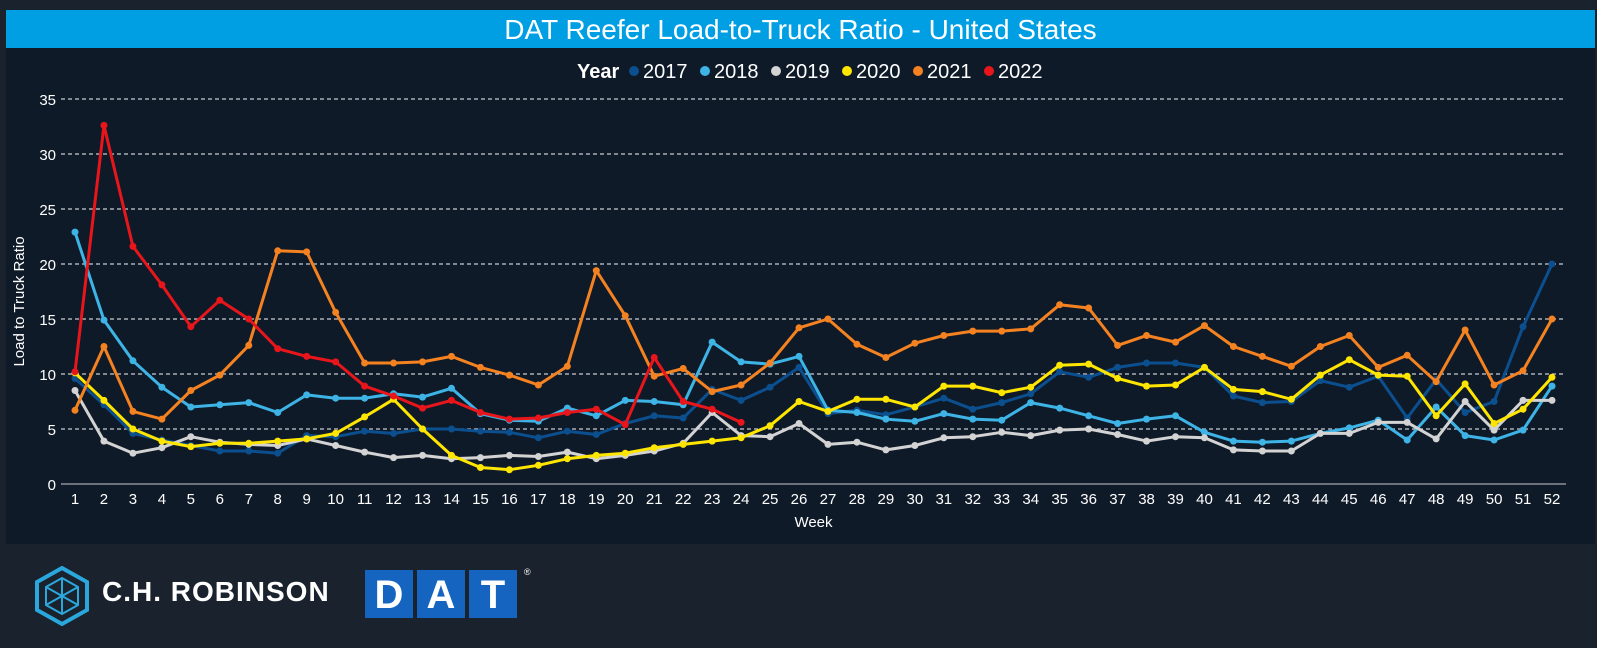 The height and width of the screenshot is (648, 1597). What do you see at coordinates (683, 499) in the screenshot?
I see `x-tick-label: 22` at bounding box center [683, 499].